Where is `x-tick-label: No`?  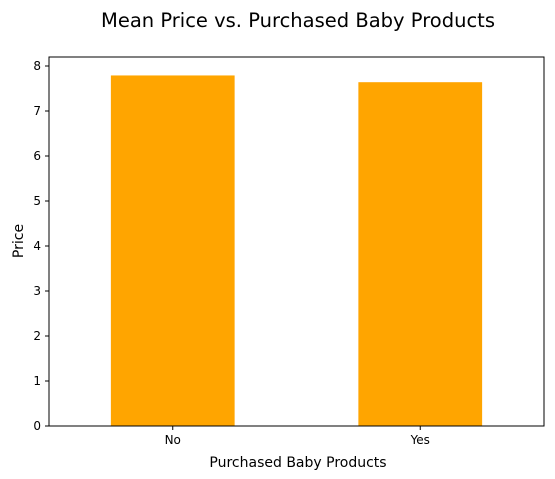 x-tick-label: No is located at coordinates (173, 440).